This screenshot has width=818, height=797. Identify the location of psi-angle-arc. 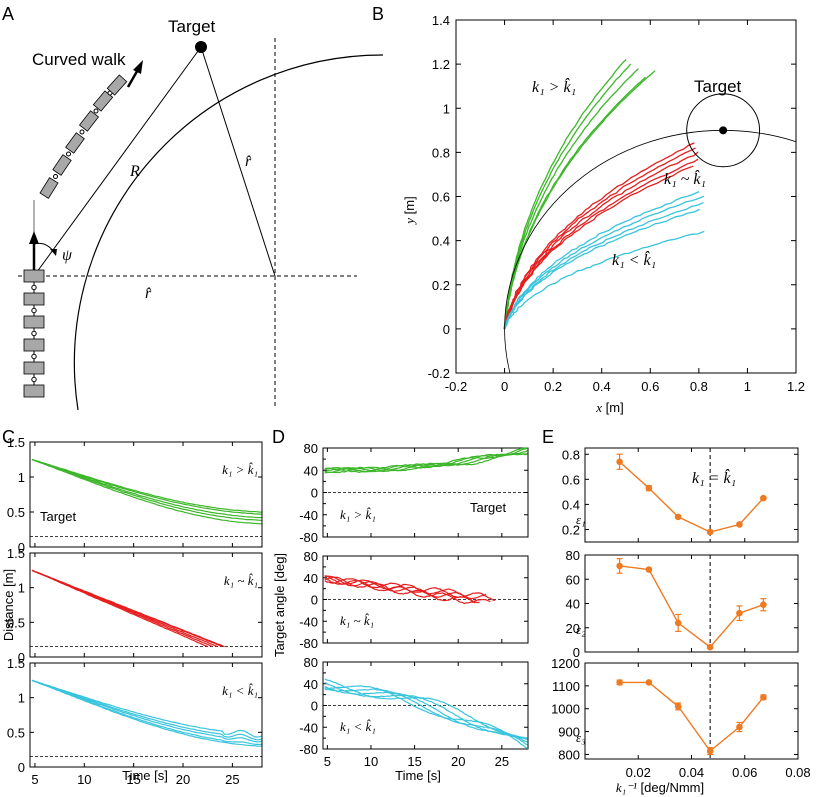
(44, 247).